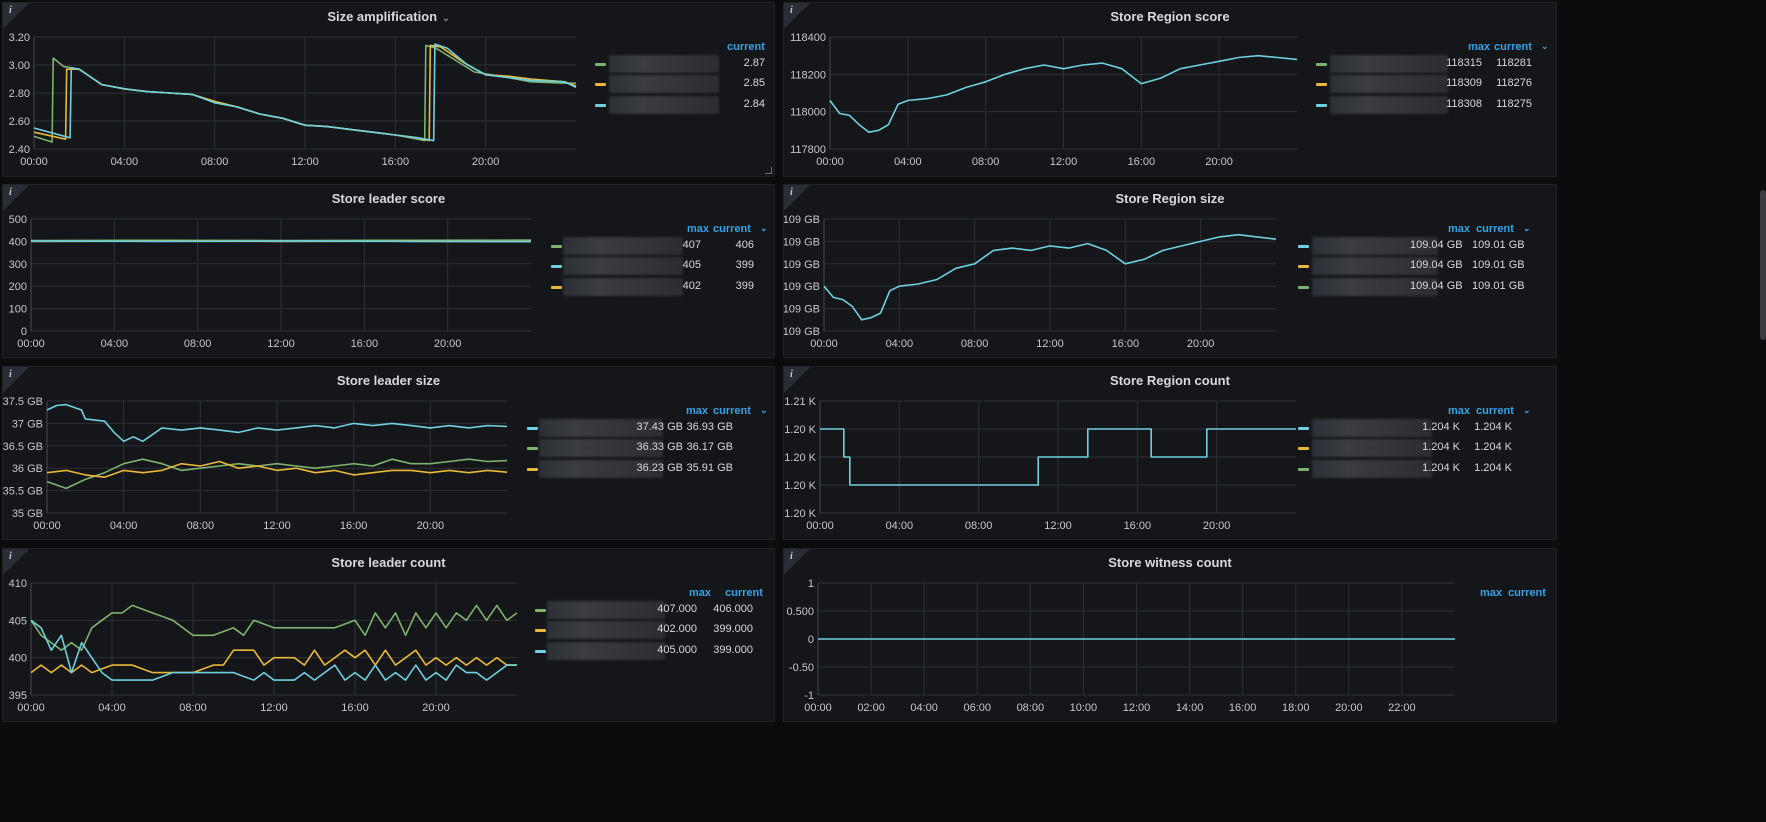 The image size is (1766, 822). What do you see at coordinates (1441, 468) in the screenshot?
I see `legend-max-value: 1.204 K` at bounding box center [1441, 468].